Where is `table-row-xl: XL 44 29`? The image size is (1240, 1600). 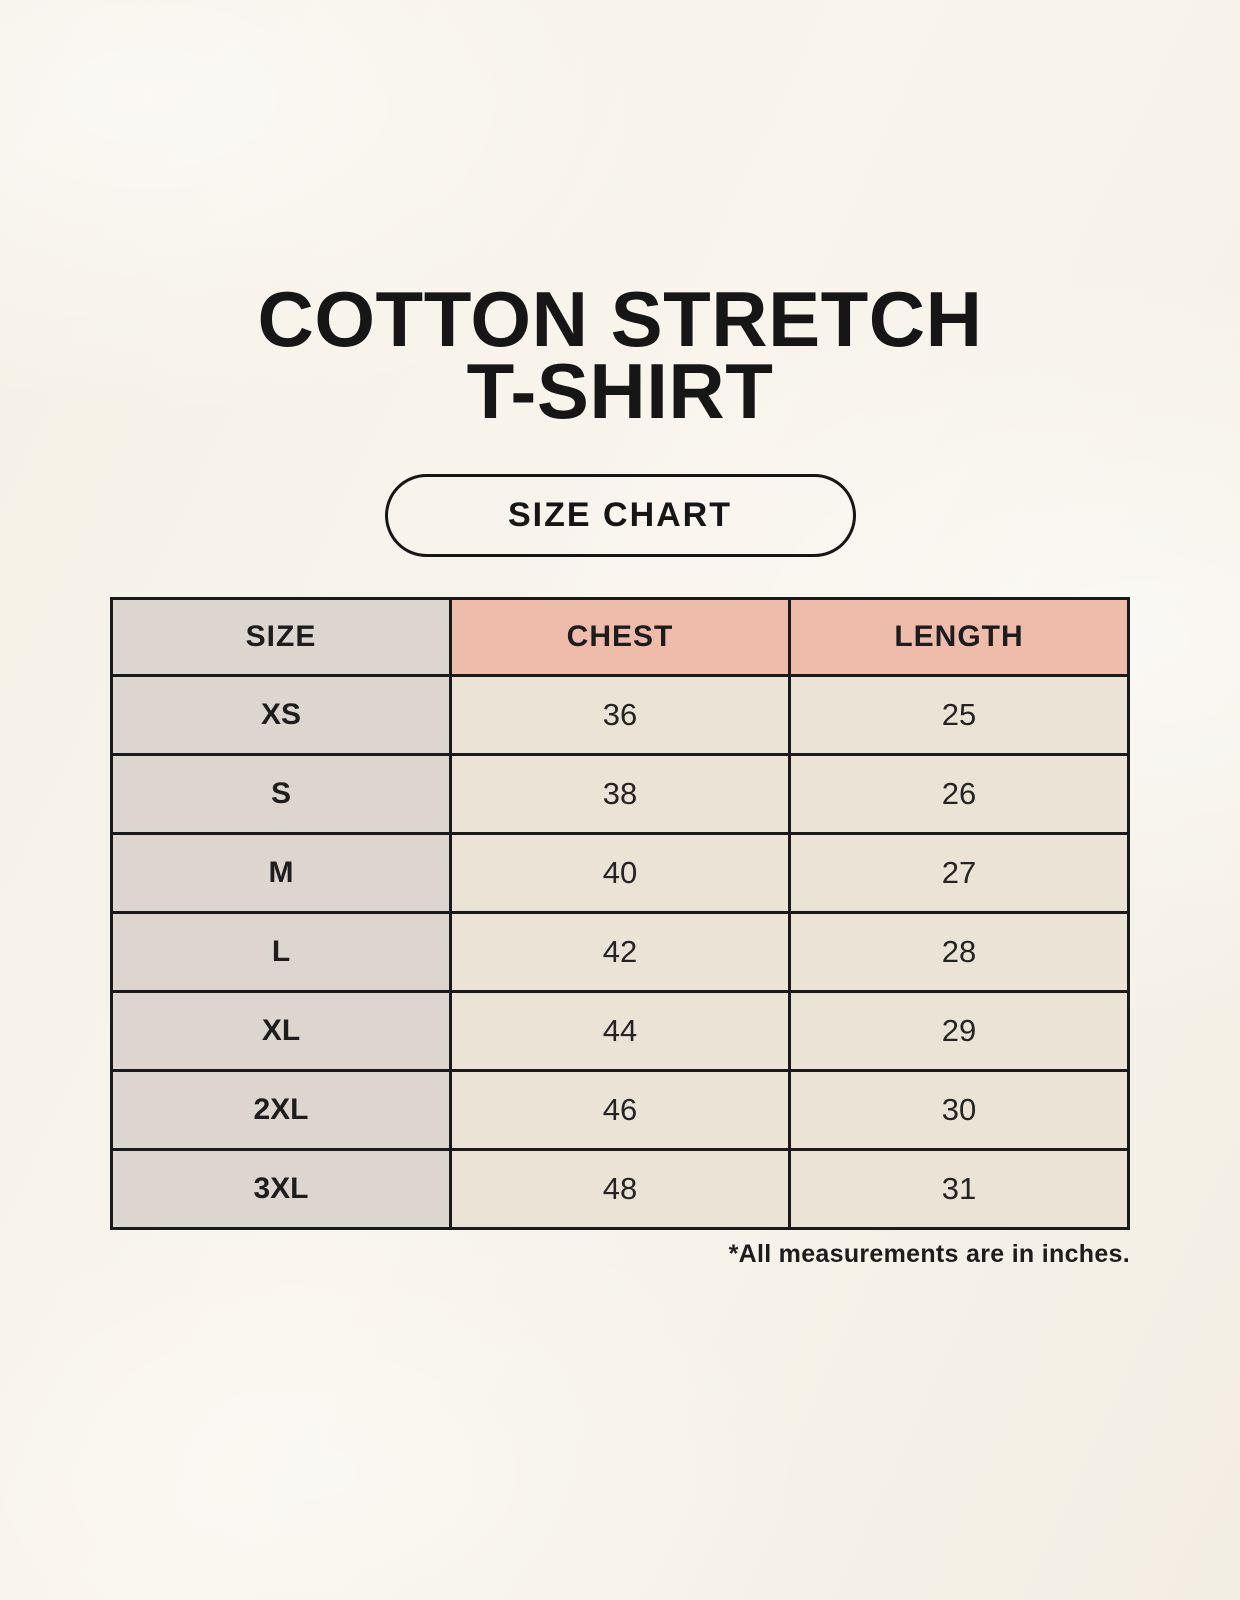
table-row-xl: XL 44 29 is located at coordinates (620, 1030).